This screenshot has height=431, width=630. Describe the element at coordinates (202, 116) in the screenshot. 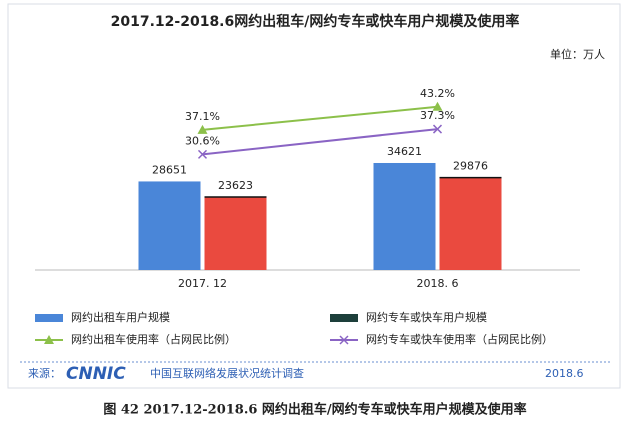

I see `data-label: 37.1%` at that location.